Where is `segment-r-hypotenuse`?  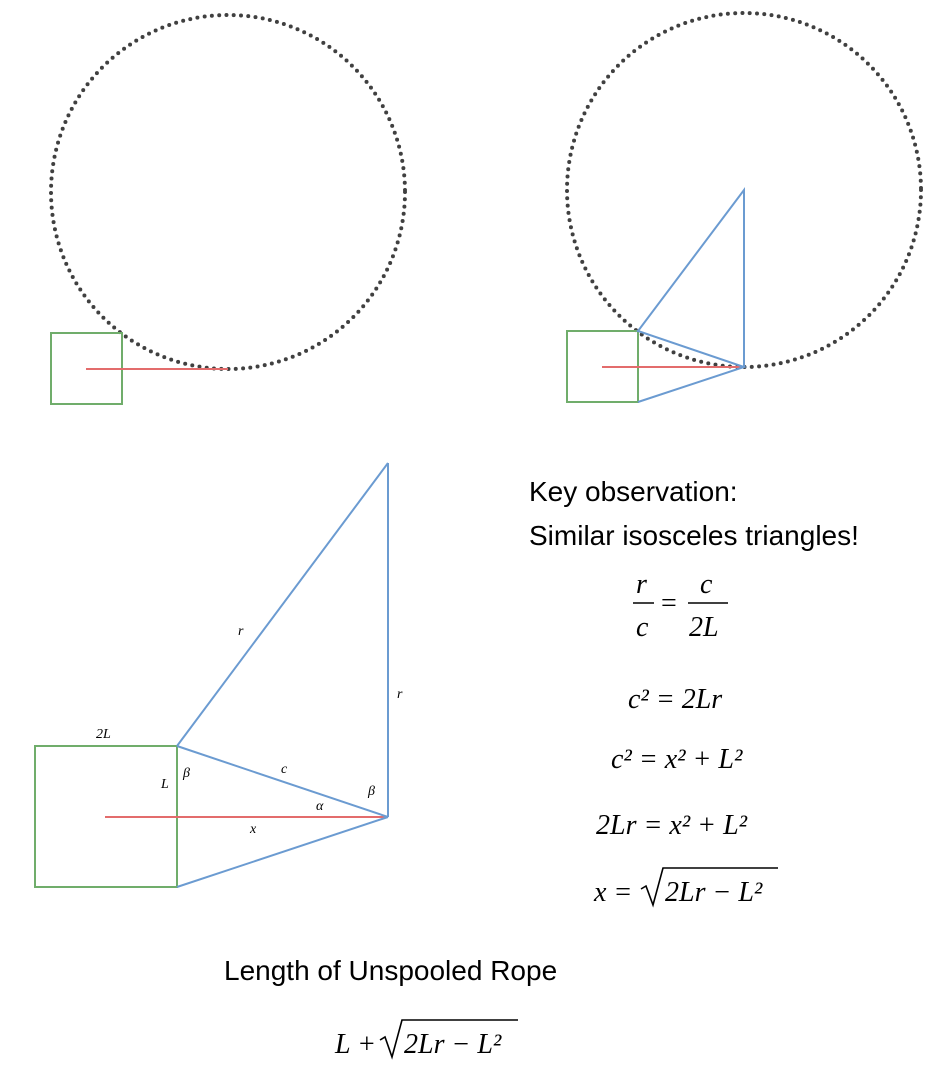 segment-r-hypotenuse is located at coordinates (282, 604).